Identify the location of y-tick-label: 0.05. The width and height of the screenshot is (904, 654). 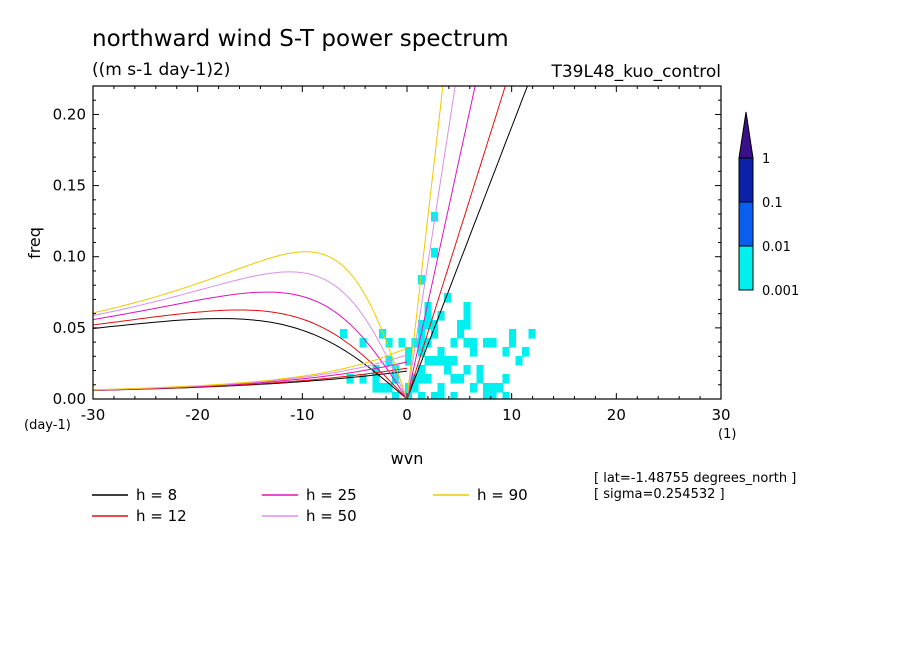
(69, 328).